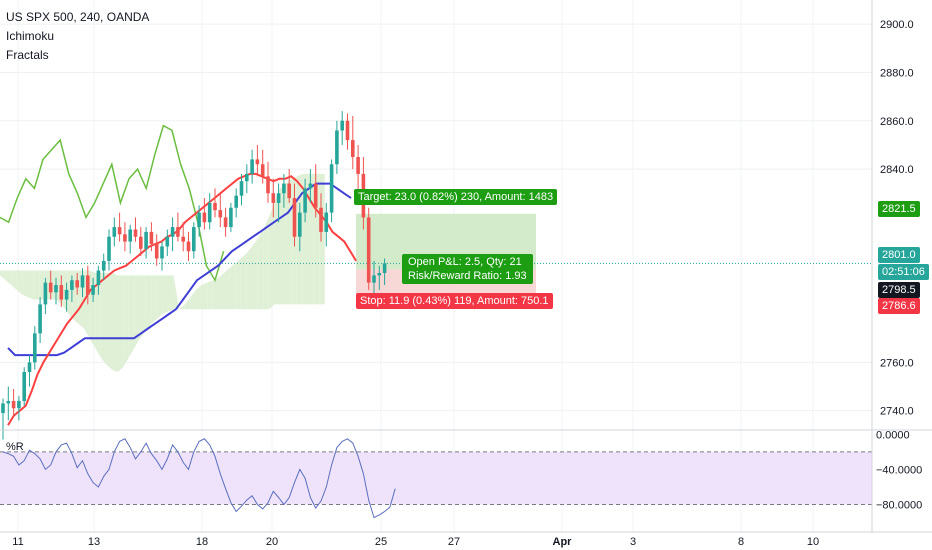 Image resolution: width=932 pixels, height=550 pixels. What do you see at coordinates (897, 122) in the screenshot?
I see `y-tick-label: 2860.0` at bounding box center [897, 122].